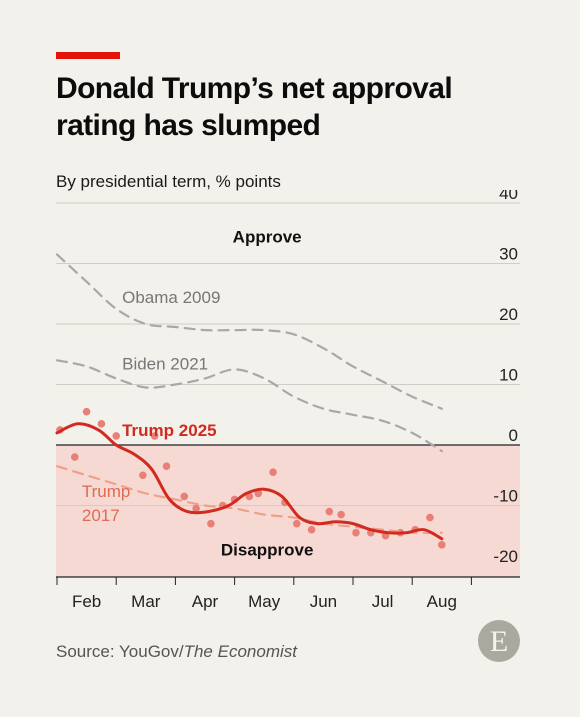 The image size is (580, 717). I want to click on series-label-trump-2017: Trump 2017, so click(106, 503).